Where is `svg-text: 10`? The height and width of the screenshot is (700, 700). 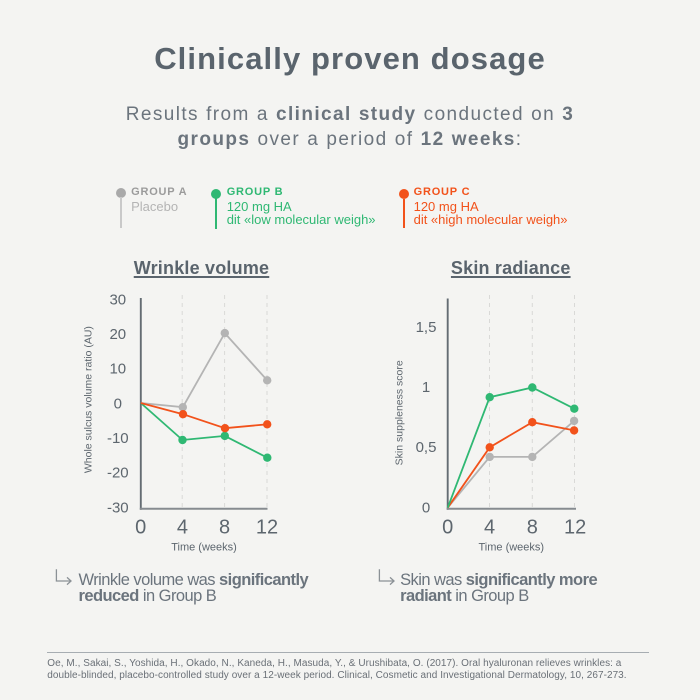
svg-text: 10 is located at coordinates (117, 369).